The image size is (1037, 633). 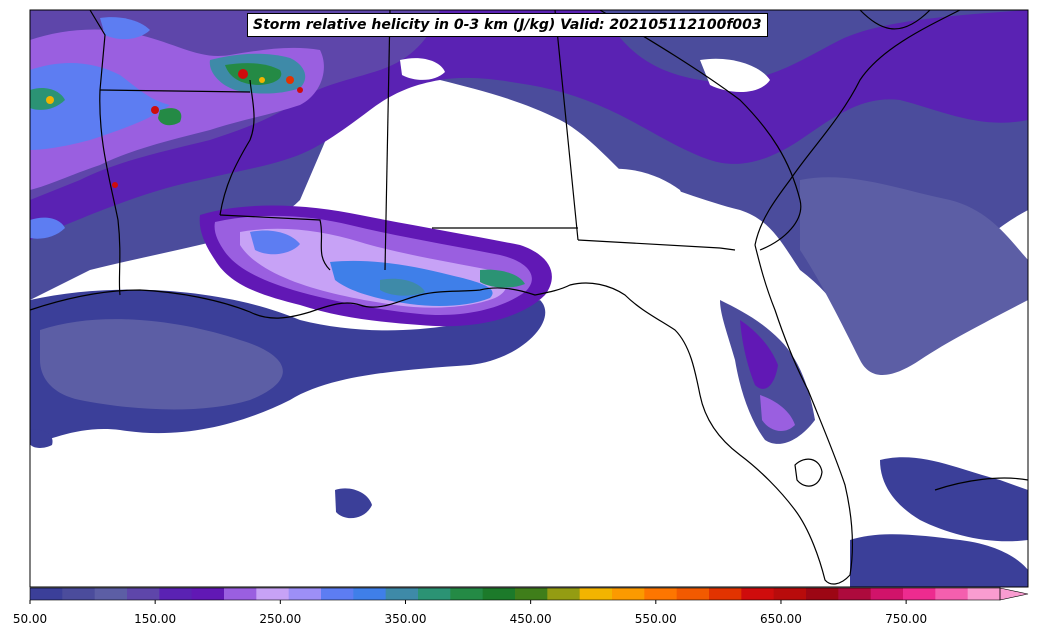 What do you see at coordinates (155, 619) in the screenshot?
I see `colorbar-tick-label: 150.00` at bounding box center [155, 619].